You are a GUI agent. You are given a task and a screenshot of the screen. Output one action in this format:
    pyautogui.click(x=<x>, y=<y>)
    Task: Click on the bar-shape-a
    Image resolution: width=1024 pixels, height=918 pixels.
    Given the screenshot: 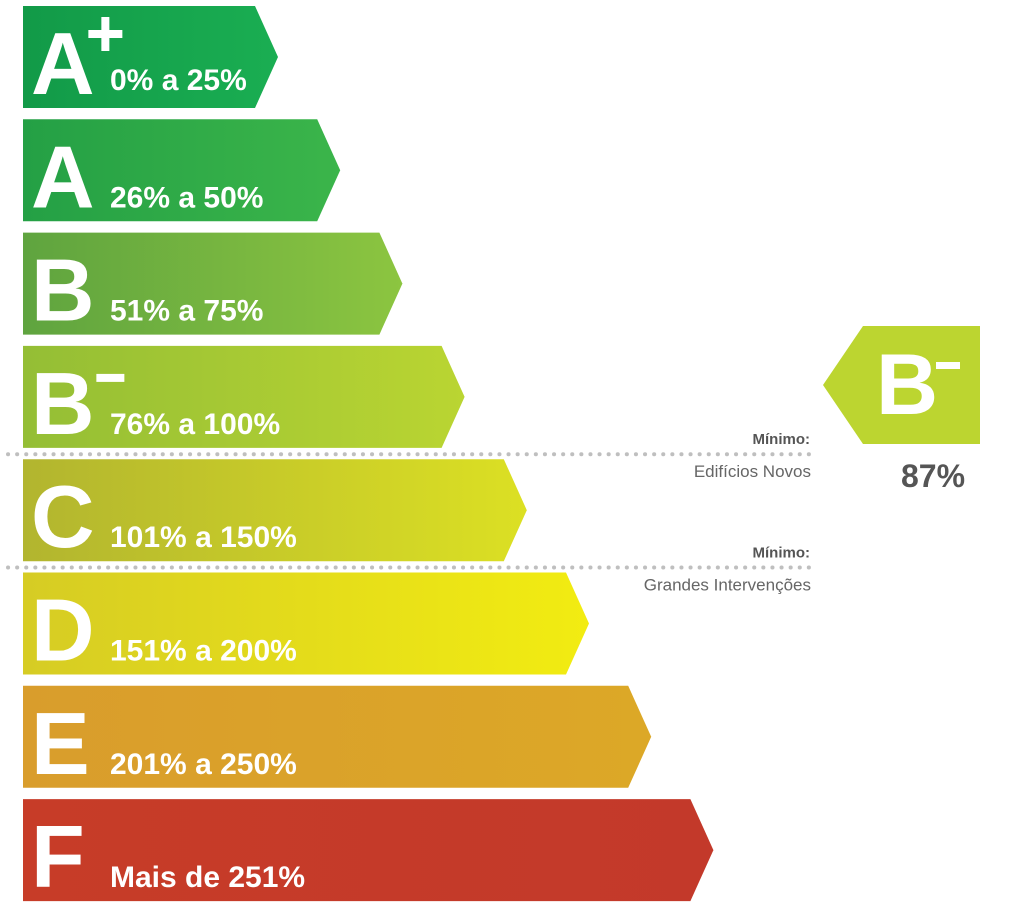 What is the action you would take?
    pyautogui.click(x=182, y=170)
    